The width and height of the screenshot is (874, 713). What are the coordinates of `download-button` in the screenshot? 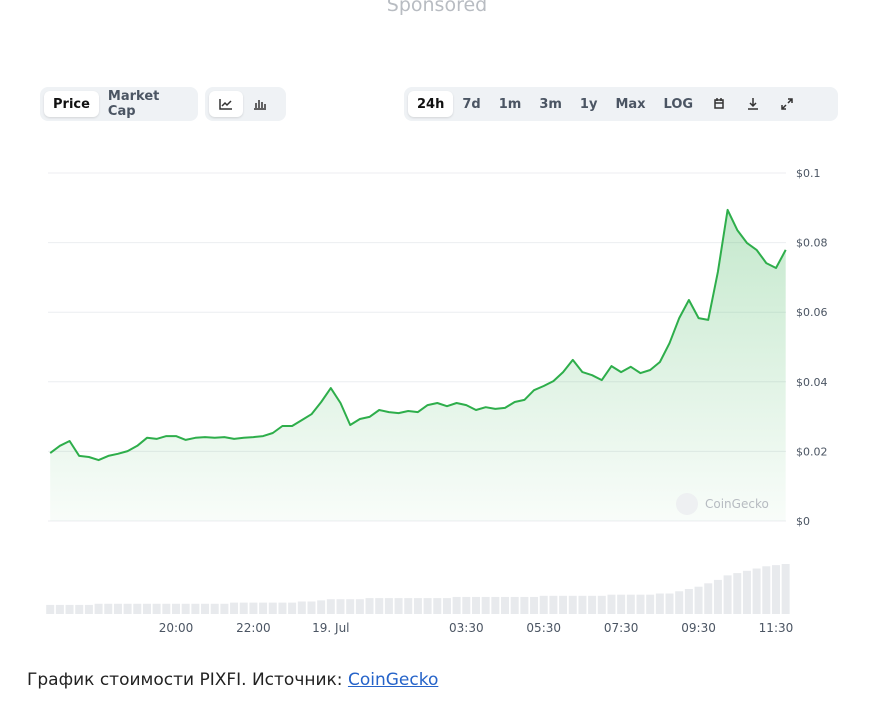 It's located at (753, 104).